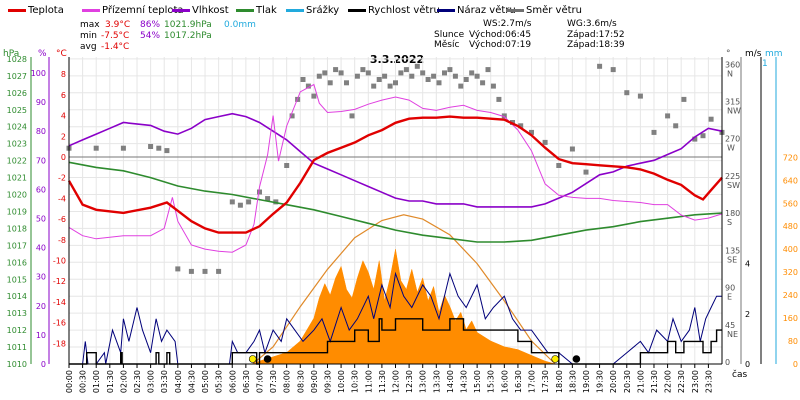 The width and height of the screenshot is (800, 400). Describe the element at coordinates (732, 139) in the screenshot. I see `dir-tick-label: 270` at that location.